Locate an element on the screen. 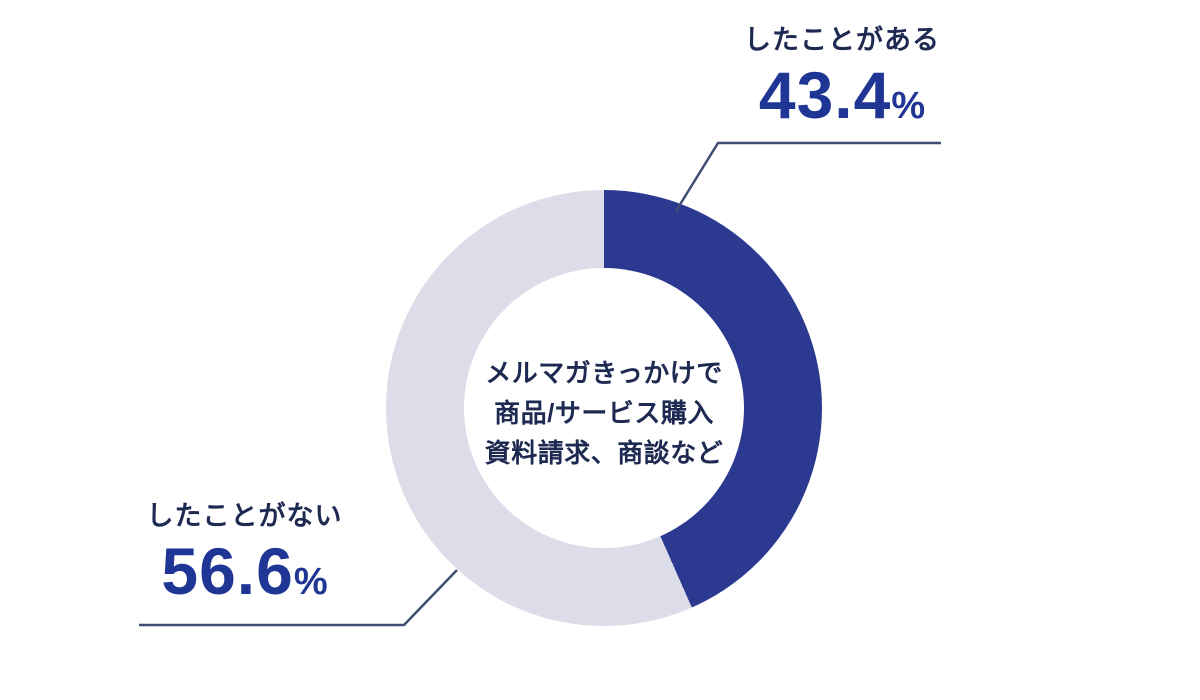 The height and width of the screenshot is (700, 1200). donut-hole is located at coordinates (604, 408).